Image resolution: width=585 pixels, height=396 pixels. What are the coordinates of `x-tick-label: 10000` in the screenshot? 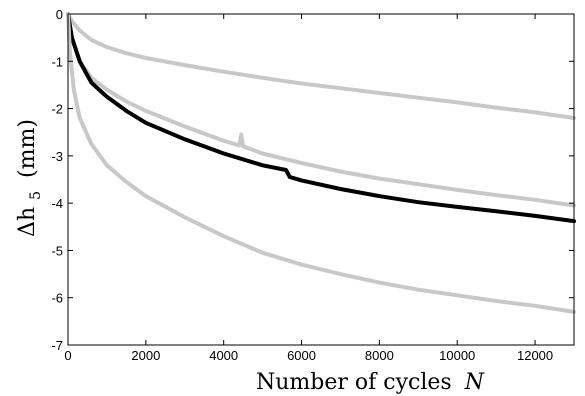 It's located at (457, 355).